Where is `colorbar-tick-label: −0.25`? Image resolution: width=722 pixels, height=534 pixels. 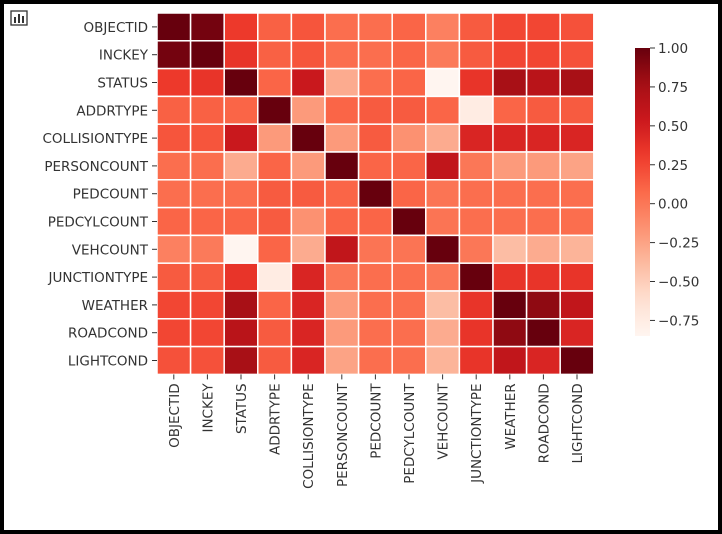
colorbar-tick-label: −0.25 is located at coordinates (678, 244).